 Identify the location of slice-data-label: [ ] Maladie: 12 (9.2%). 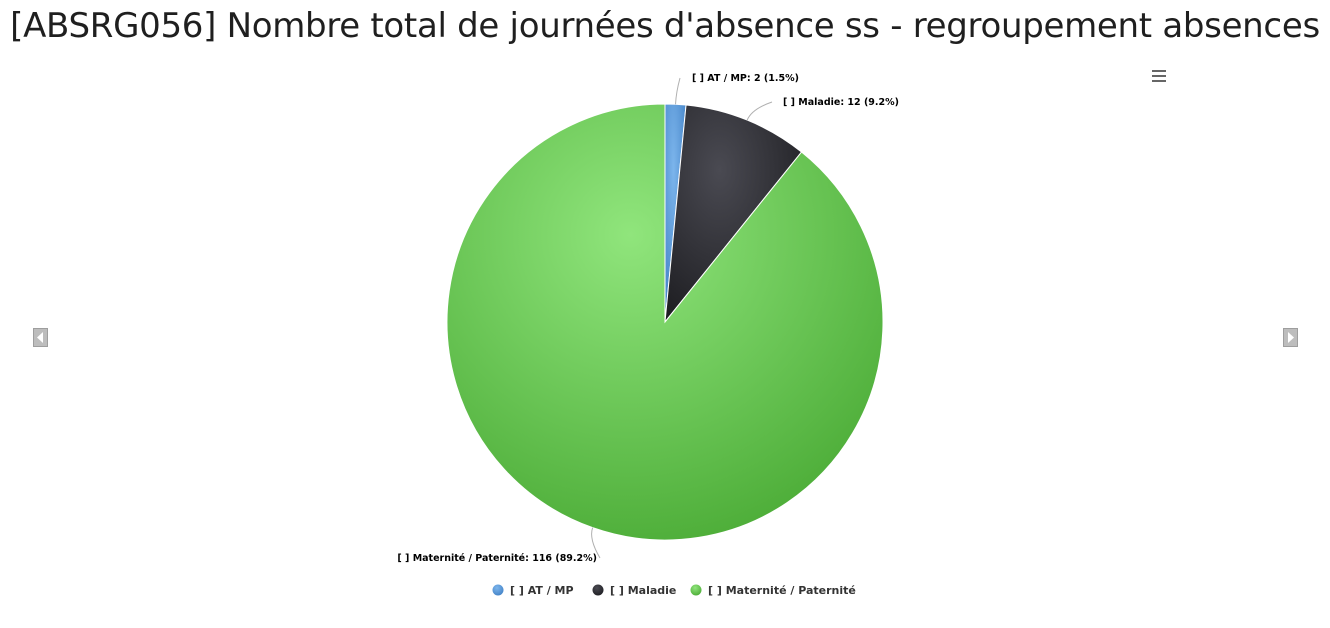
(841, 102).